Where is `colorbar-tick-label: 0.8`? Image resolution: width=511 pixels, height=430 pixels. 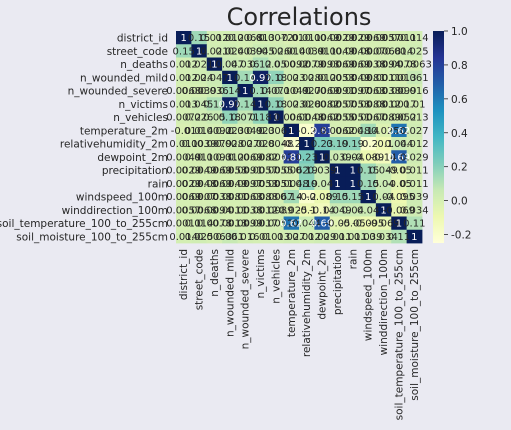
colorbar-tick-label: 0.8 is located at coordinates (459, 66).